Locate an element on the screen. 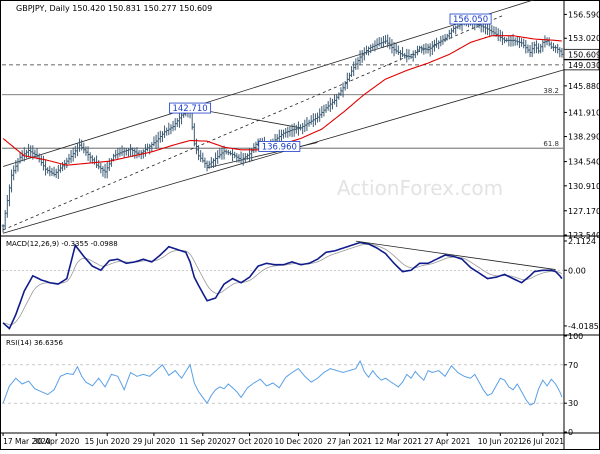 The height and width of the screenshot is (454, 600). macd-tick-label: 2.1124 is located at coordinates (582, 241).